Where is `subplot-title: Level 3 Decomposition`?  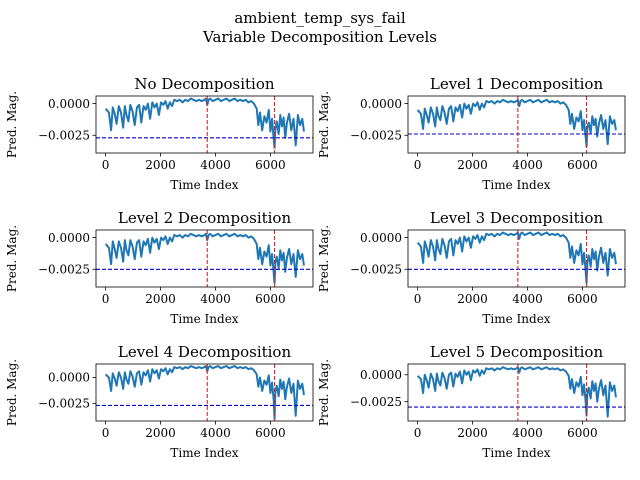
subplot-title: Level 3 Decomposition is located at coordinates (517, 218).